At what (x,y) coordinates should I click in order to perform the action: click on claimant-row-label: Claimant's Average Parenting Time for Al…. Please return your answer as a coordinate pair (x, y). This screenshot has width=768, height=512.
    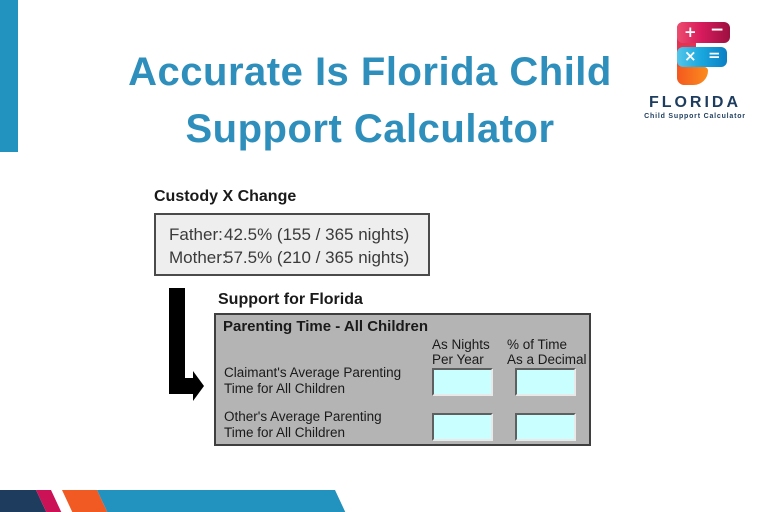
    Looking at the image, I should click on (312, 381).